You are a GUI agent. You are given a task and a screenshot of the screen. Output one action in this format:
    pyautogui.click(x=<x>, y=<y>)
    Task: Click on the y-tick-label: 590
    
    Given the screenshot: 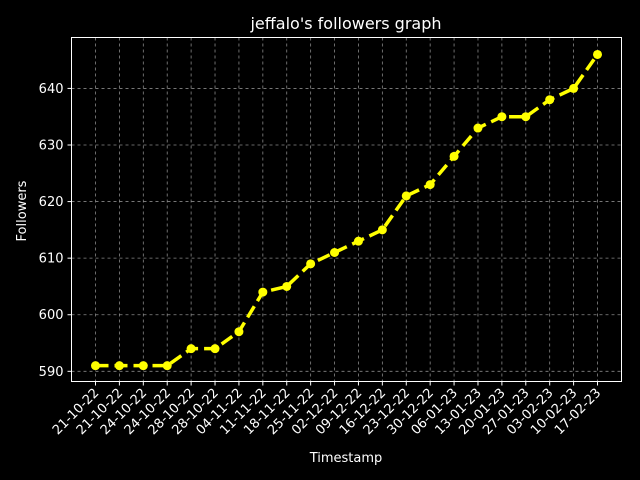 What is the action you would take?
    pyautogui.click(x=51, y=372)
    